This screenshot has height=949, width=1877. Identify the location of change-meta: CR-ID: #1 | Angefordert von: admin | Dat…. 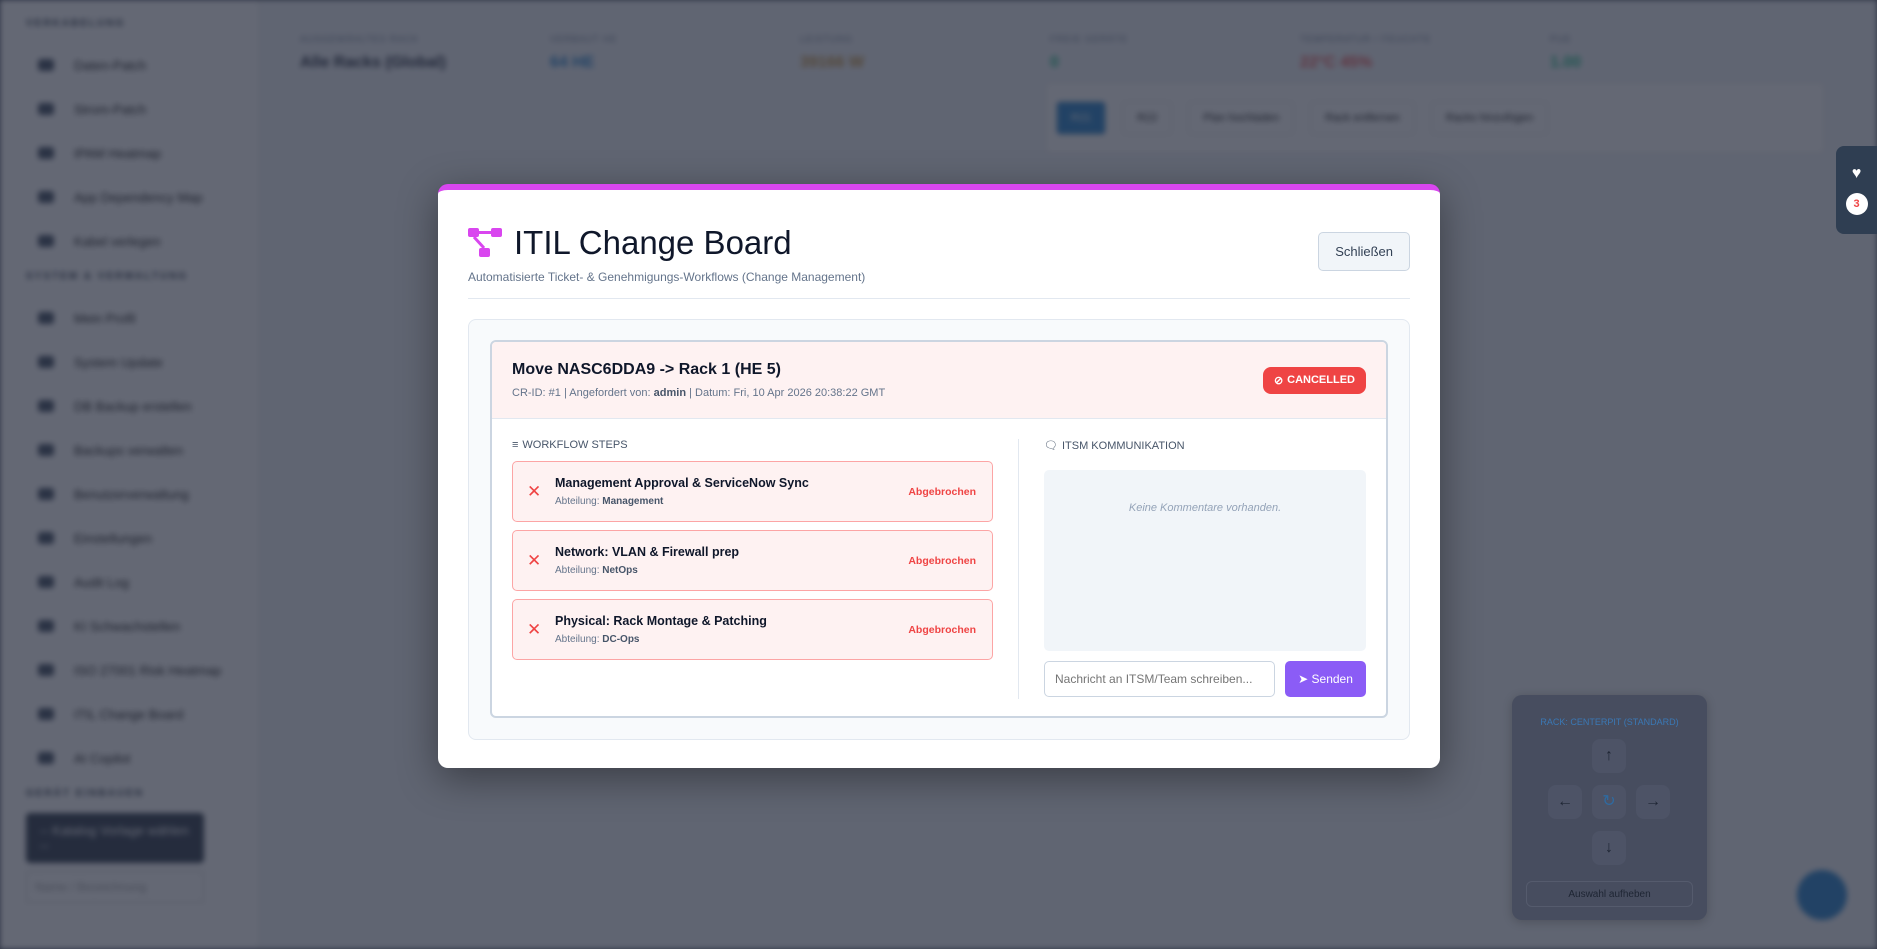
(699, 393).